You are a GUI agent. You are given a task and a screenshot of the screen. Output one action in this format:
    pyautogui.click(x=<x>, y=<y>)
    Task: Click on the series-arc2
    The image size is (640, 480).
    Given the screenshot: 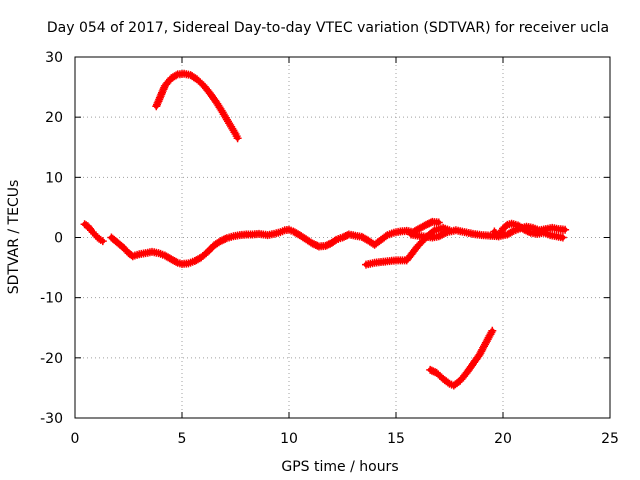 What is the action you would take?
    pyautogui.click(x=226, y=246)
    